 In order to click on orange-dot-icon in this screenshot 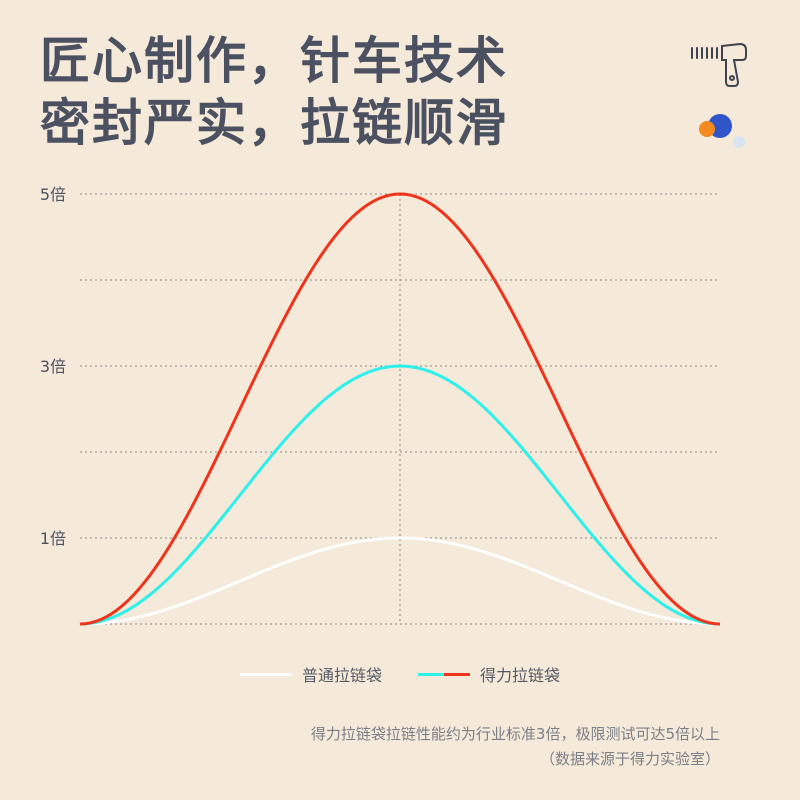, I will do `click(707, 129)`.